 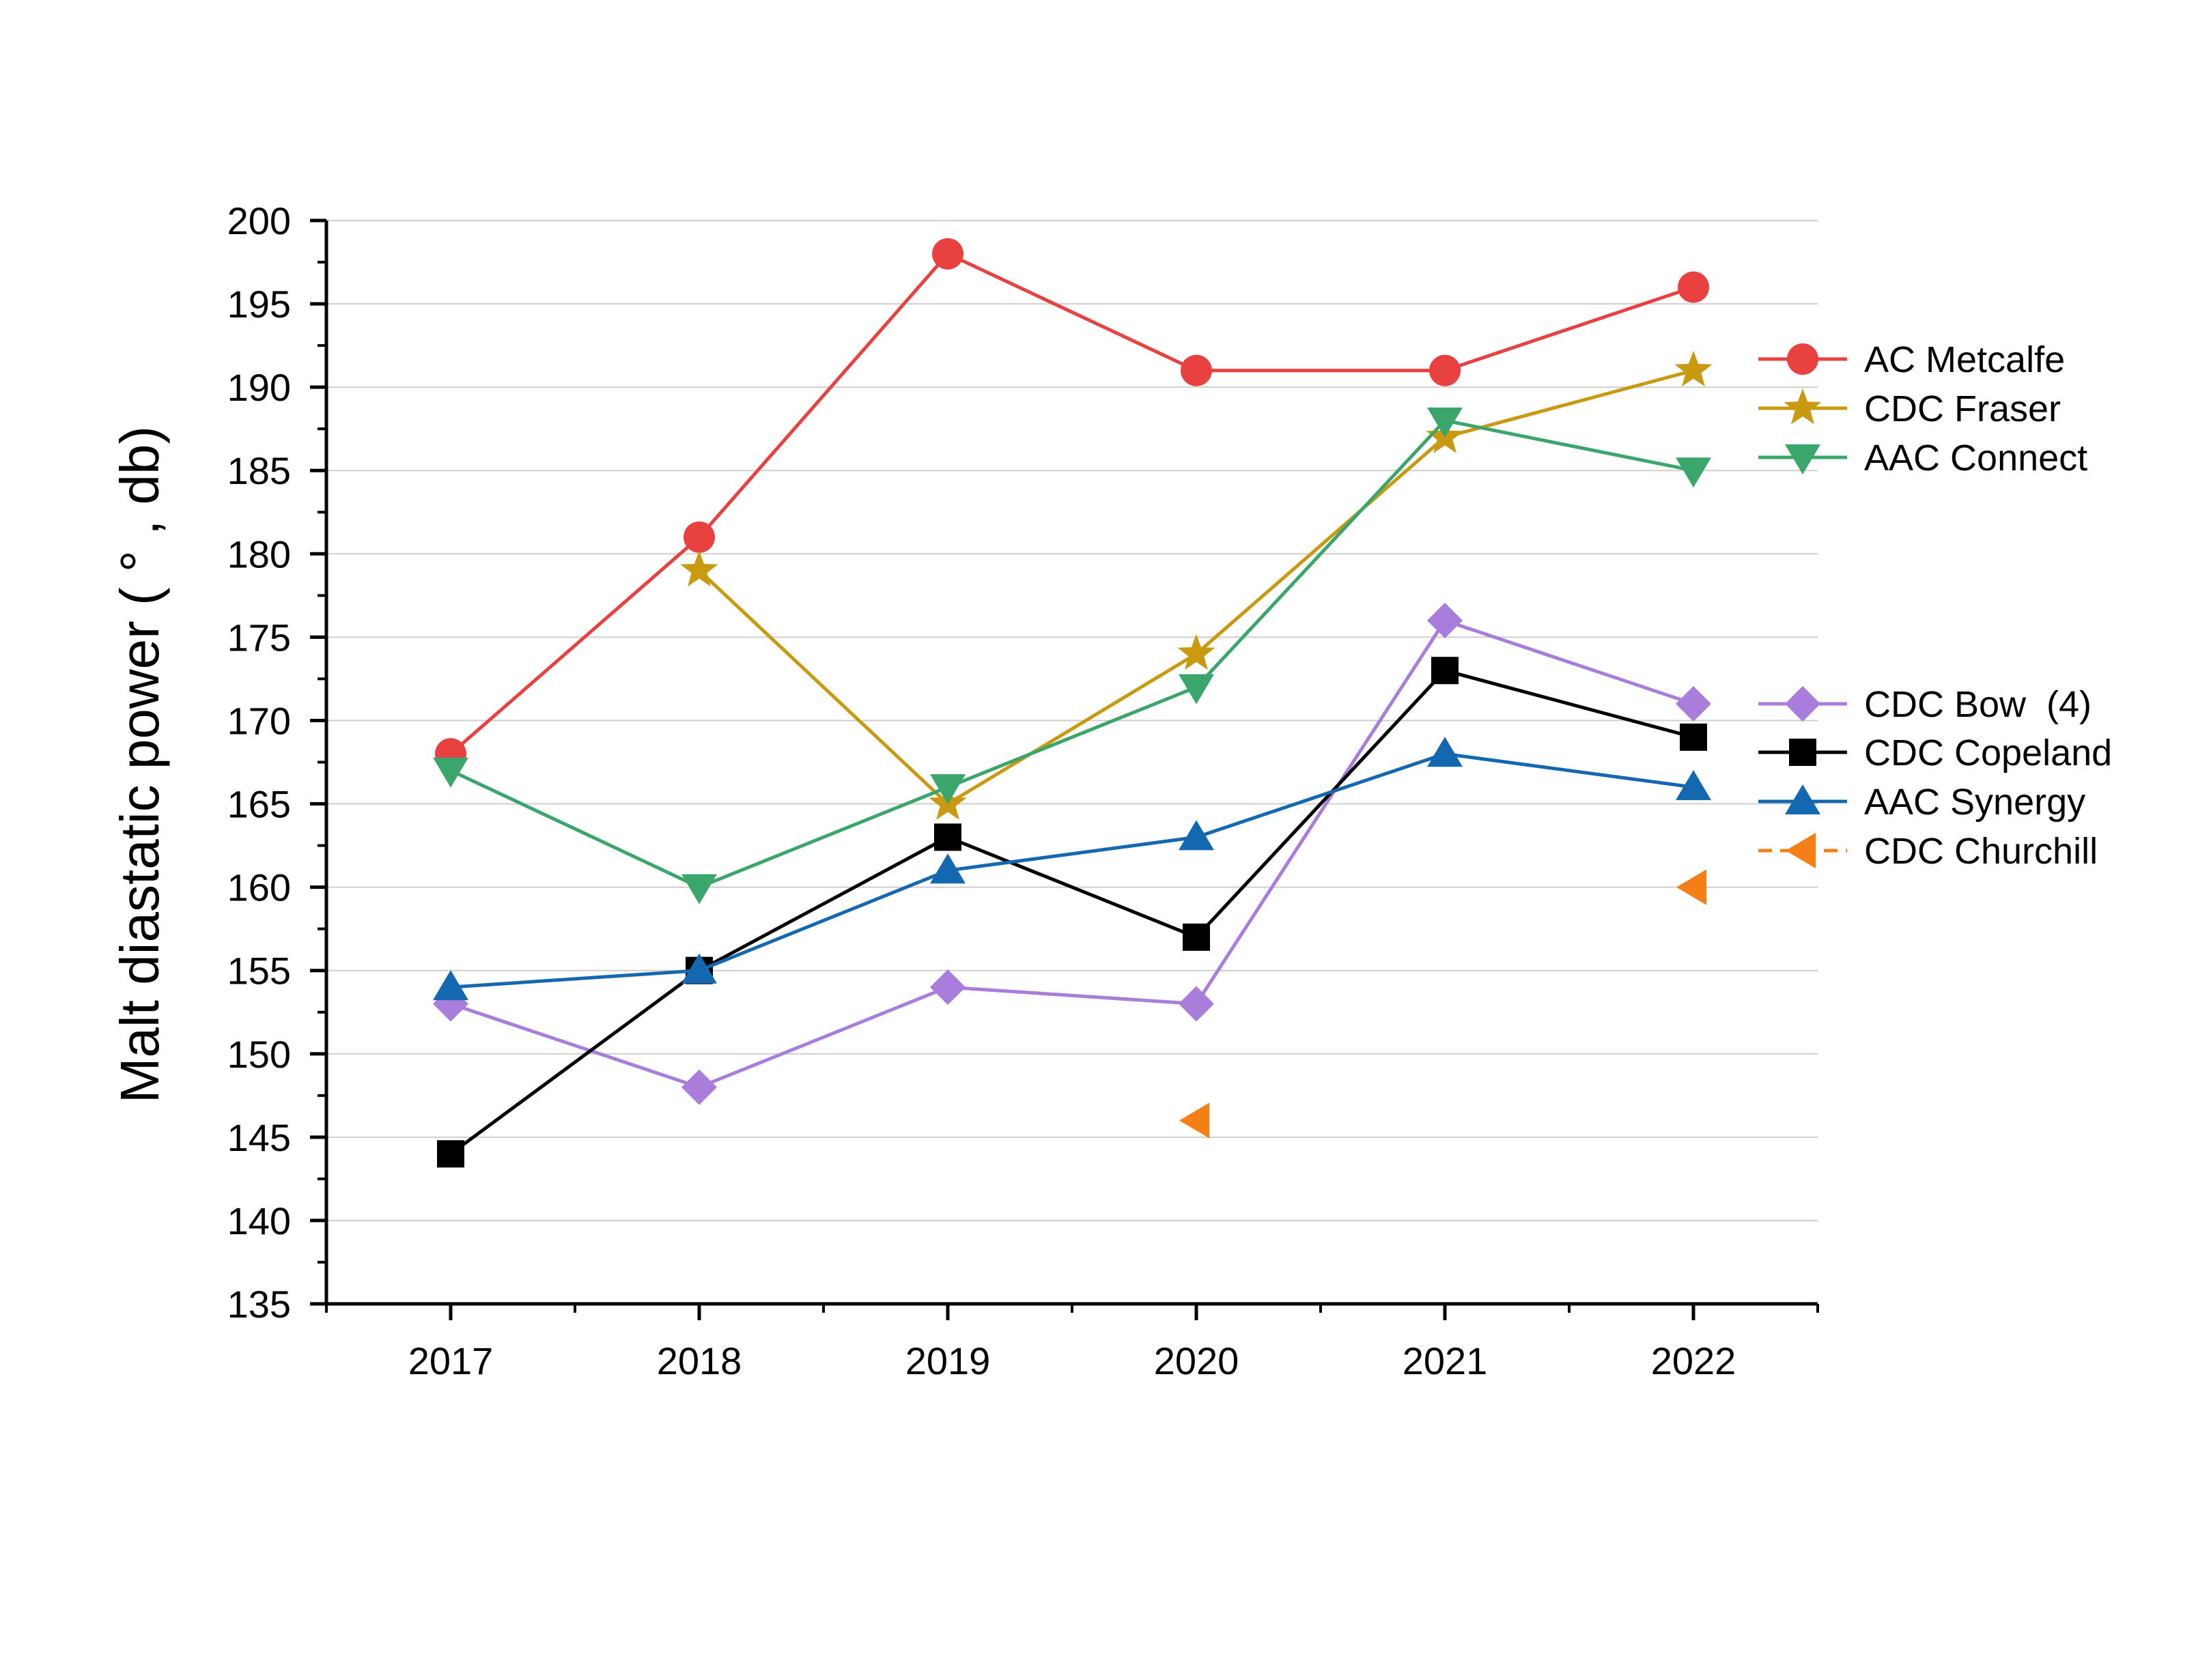 What do you see at coordinates (259, 887) in the screenshot?
I see `y-tick-label: 160` at bounding box center [259, 887].